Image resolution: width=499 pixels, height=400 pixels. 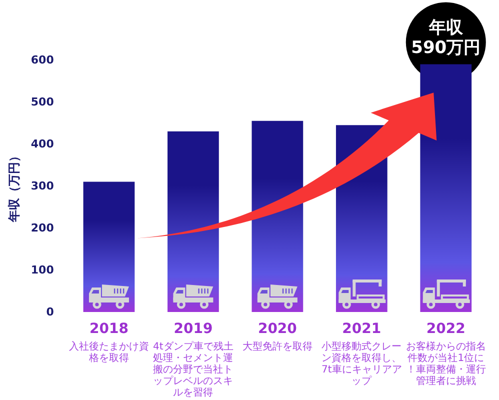 What do you see at coordinates (362, 329) in the screenshot?
I see `x-tick-label: 2021` at bounding box center [362, 329].